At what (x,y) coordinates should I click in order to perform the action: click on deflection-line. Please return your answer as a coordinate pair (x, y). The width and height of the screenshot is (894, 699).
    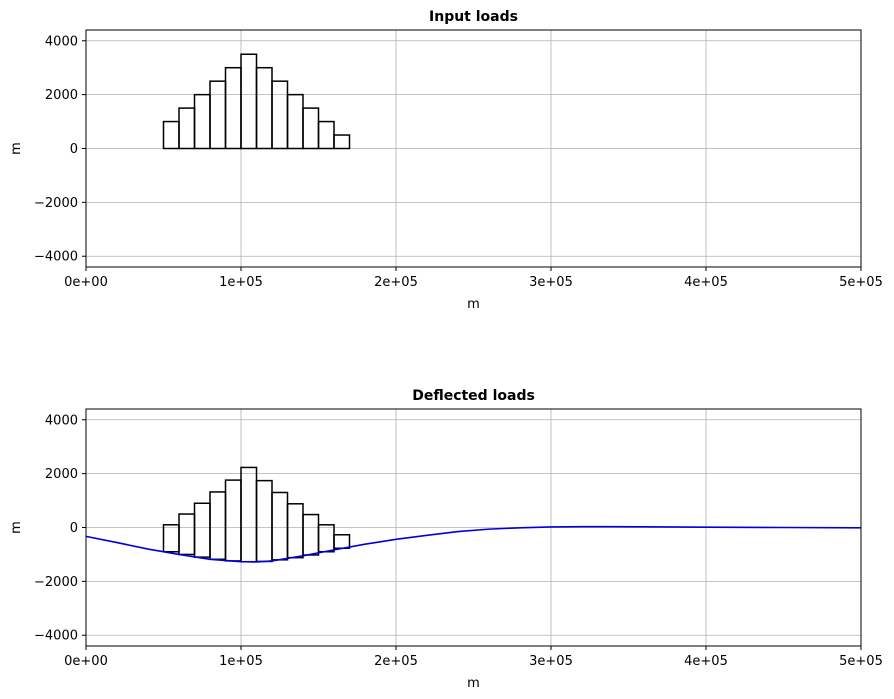
    Looking at the image, I should click on (473, 544).